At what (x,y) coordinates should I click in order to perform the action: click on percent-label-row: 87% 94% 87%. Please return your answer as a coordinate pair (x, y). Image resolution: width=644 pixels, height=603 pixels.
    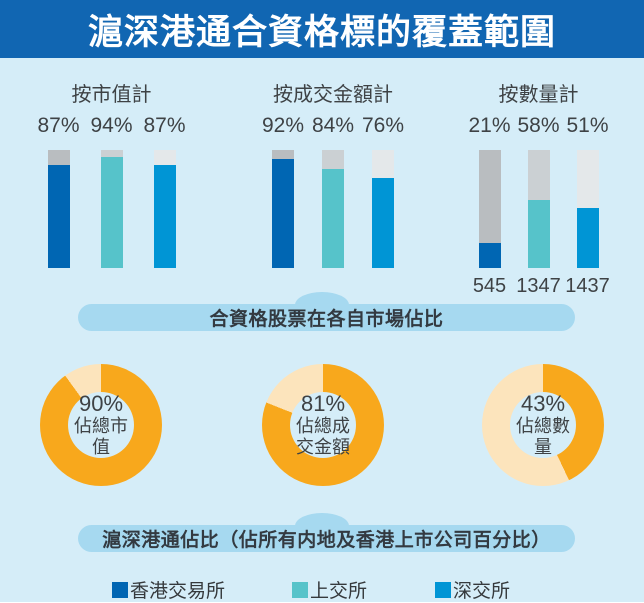
    Looking at the image, I should click on (111, 126).